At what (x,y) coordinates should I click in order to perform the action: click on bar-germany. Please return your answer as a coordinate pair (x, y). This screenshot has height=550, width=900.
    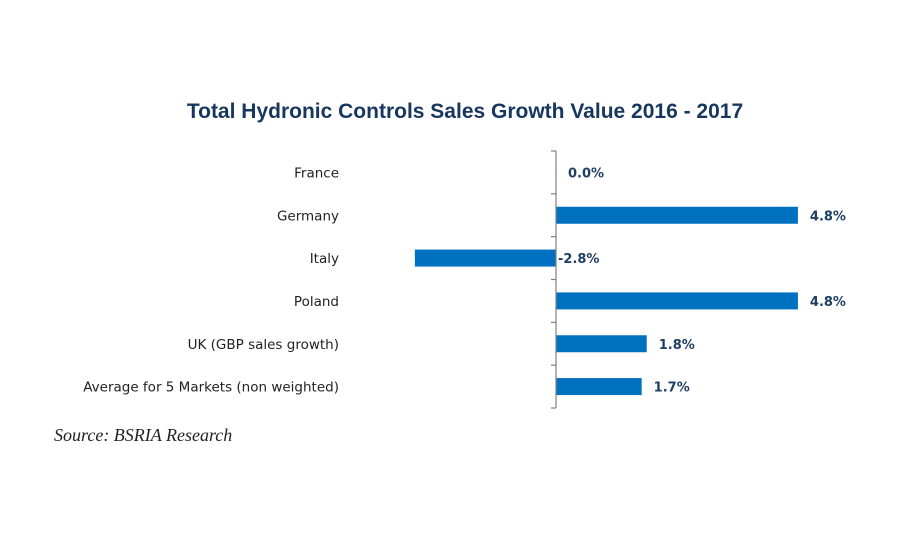
    Looking at the image, I should click on (677, 215).